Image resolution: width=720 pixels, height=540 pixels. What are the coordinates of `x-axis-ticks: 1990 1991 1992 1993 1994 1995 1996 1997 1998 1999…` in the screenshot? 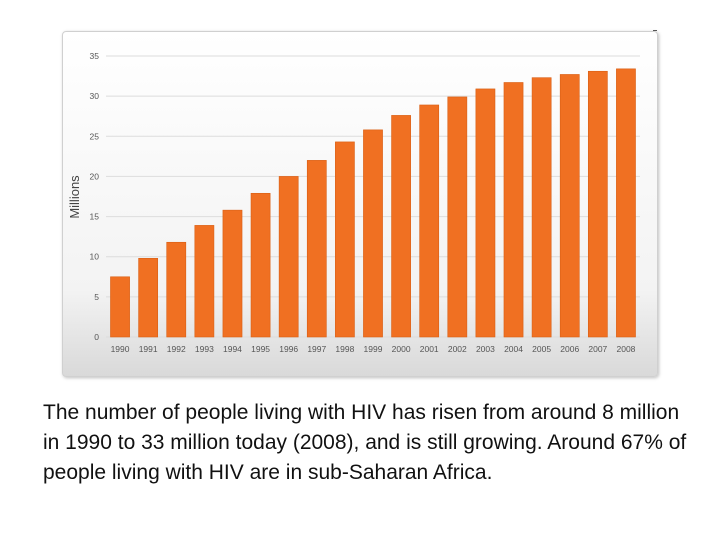 It's located at (373, 349).